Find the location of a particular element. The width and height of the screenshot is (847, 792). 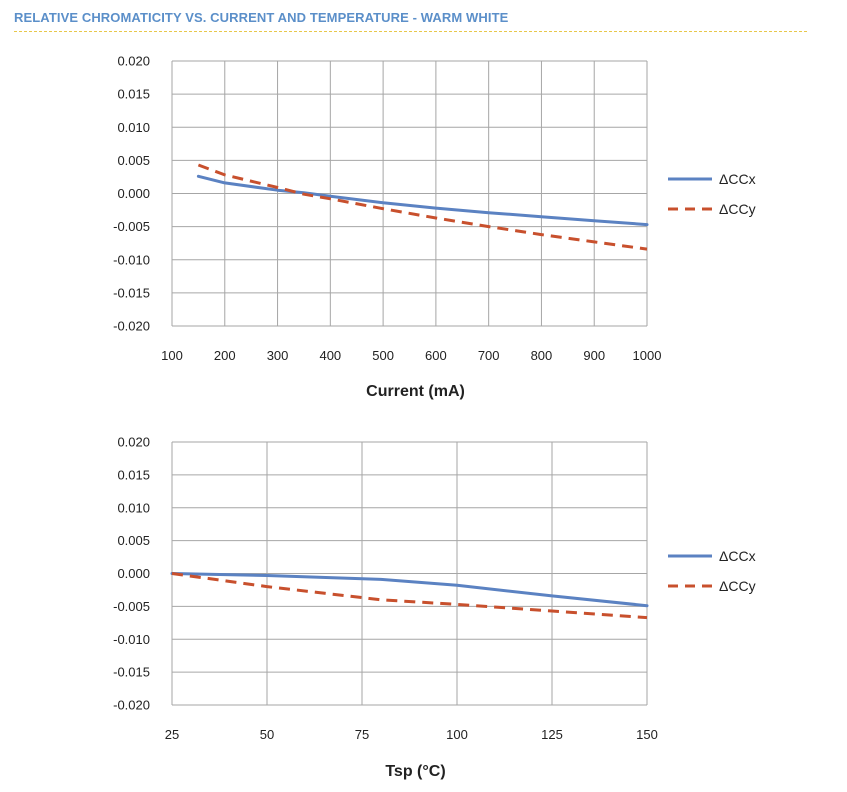

x-tick-label: 50 is located at coordinates (267, 734).